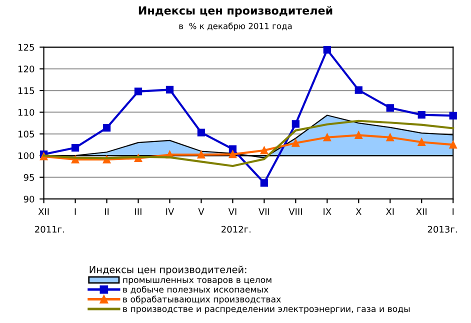 The width and height of the screenshot is (471, 323). What do you see at coordinates (26, 69) in the screenshot?
I see `y-tick-label: 120` at bounding box center [26, 69].